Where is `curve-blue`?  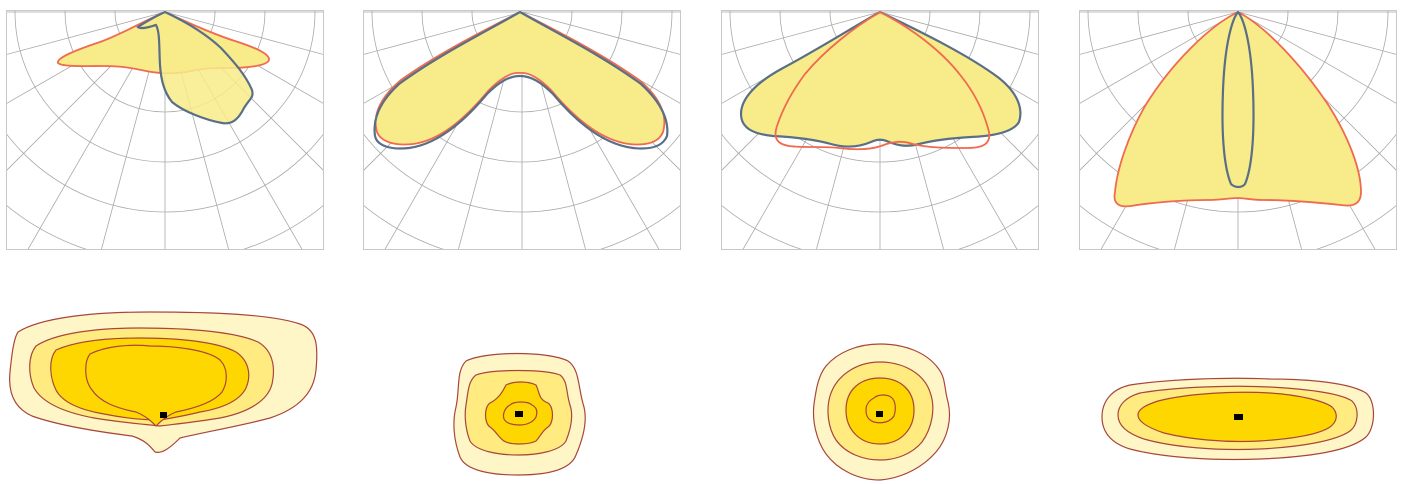 curve-blue is located at coordinates (880, 79).